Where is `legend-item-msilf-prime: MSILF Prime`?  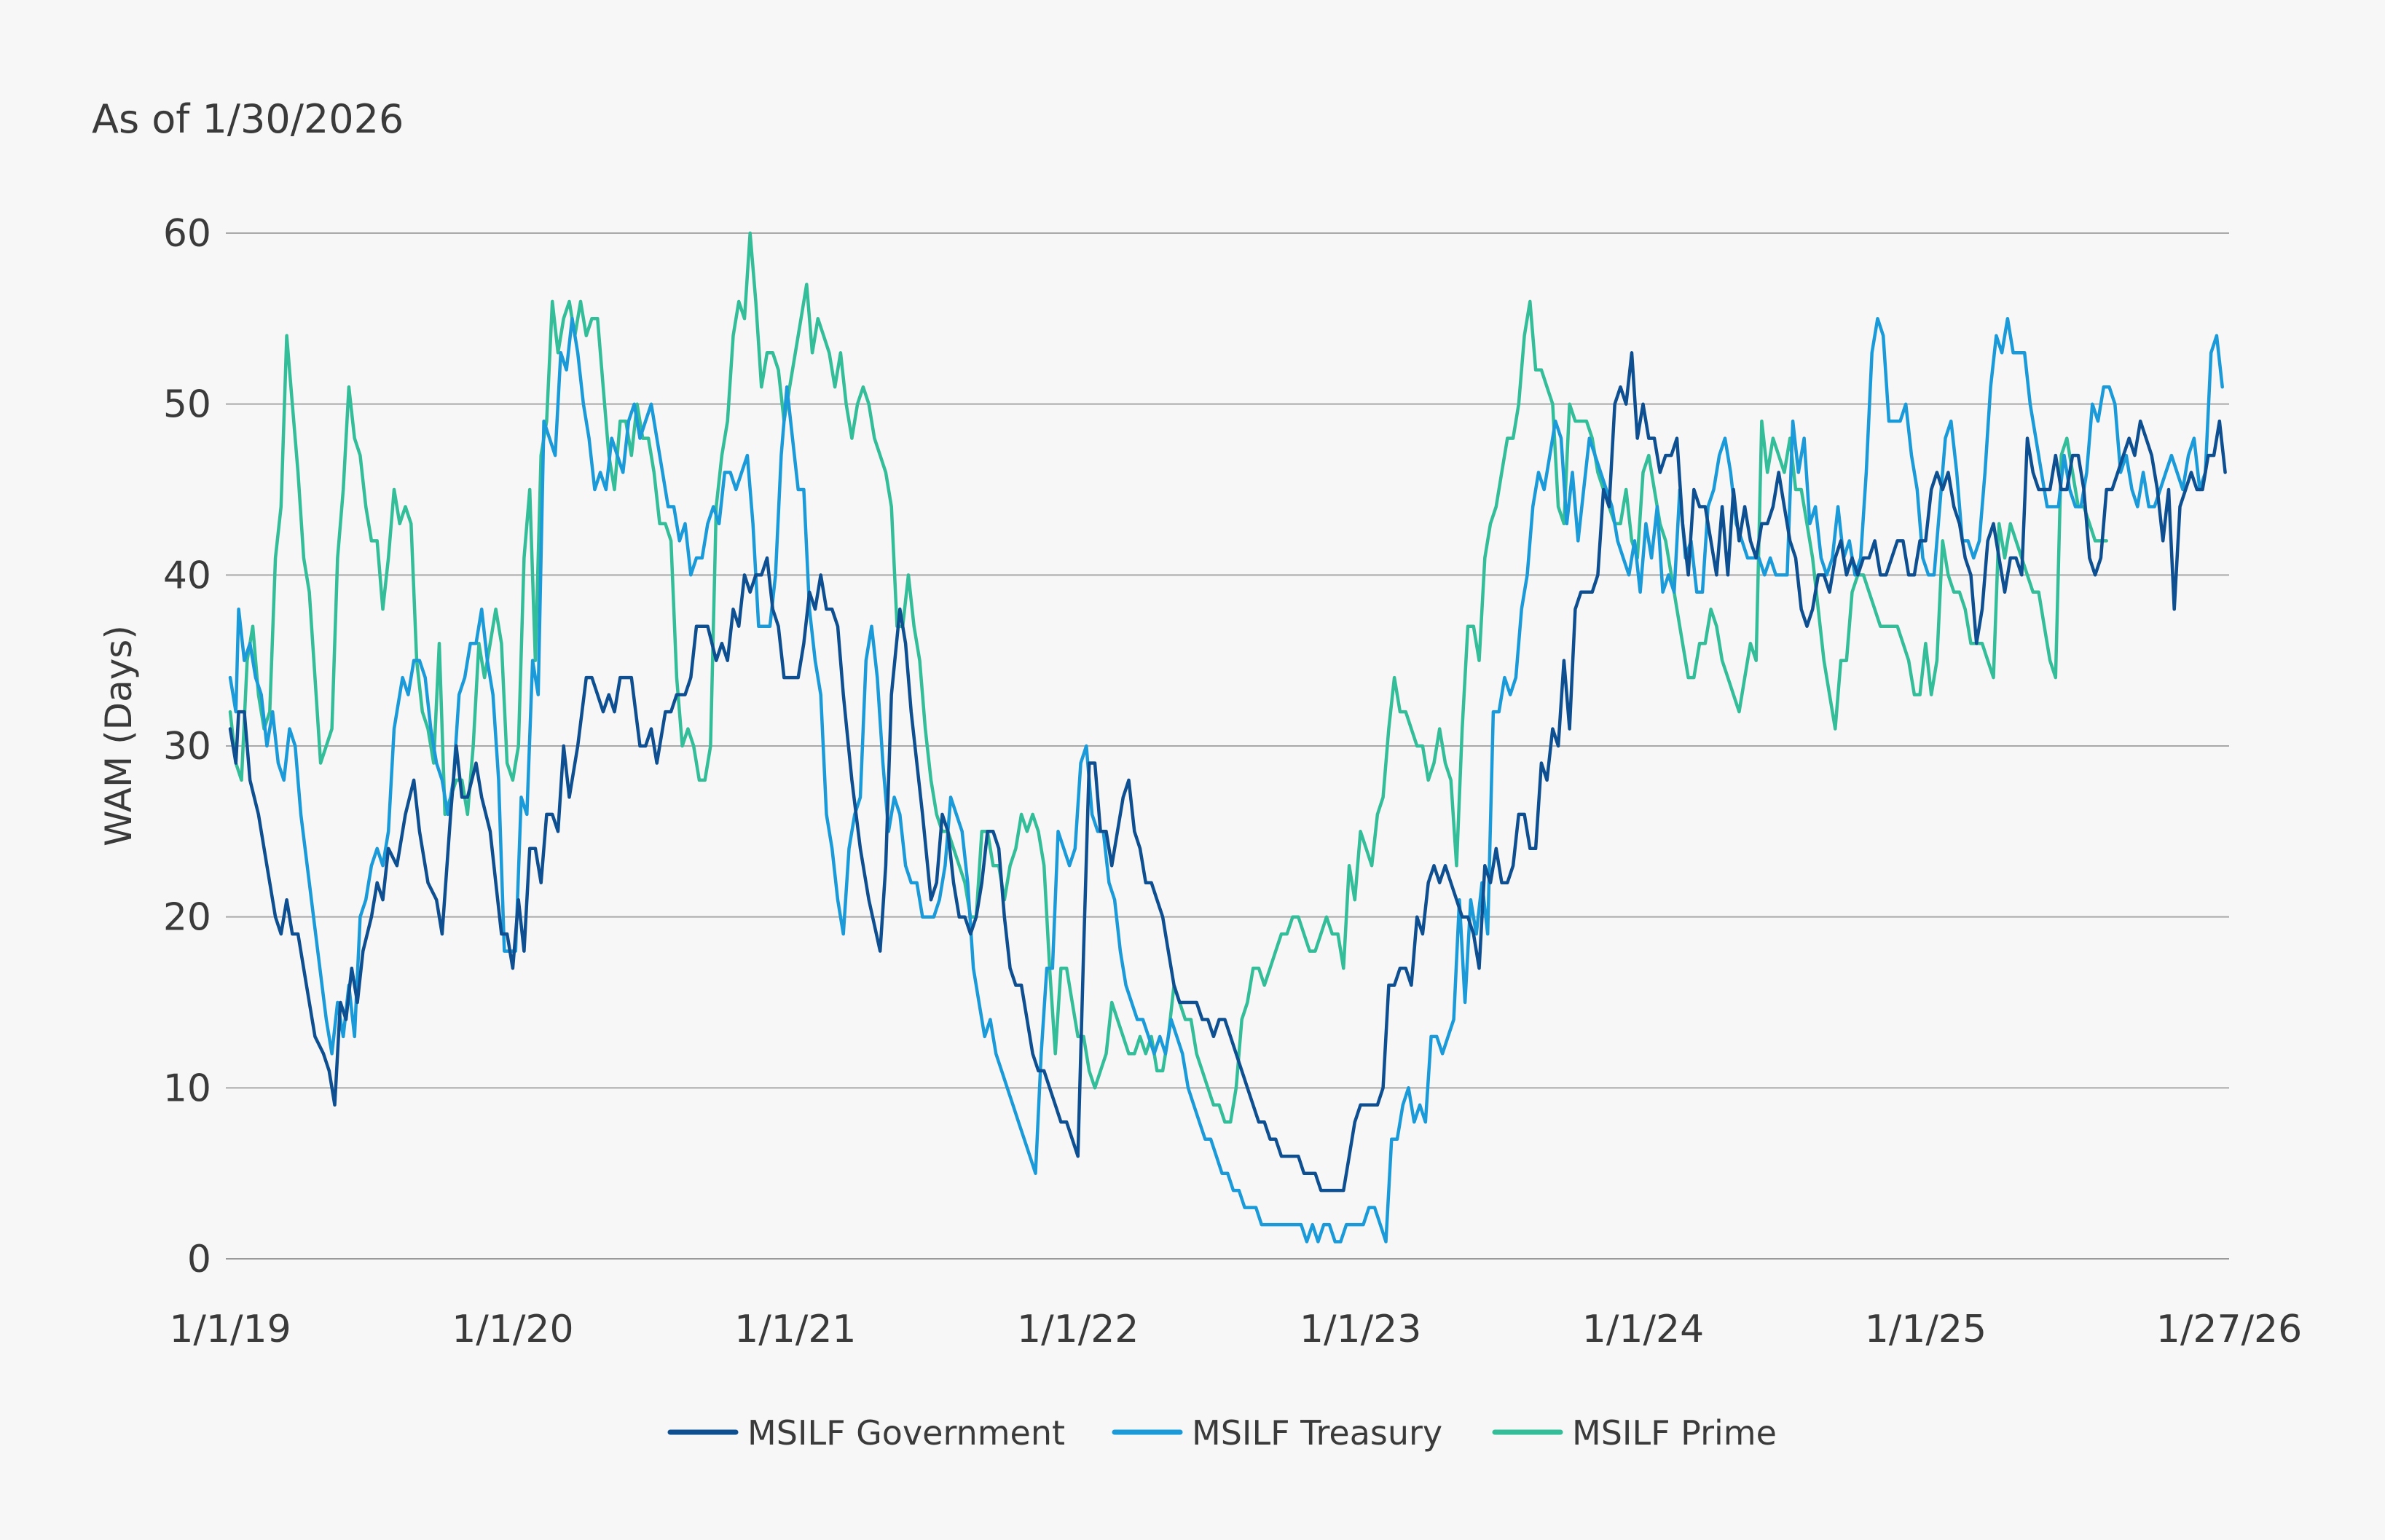 legend-item-msilf-prime: MSILF Prime is located at coordinates (1634, 1433).